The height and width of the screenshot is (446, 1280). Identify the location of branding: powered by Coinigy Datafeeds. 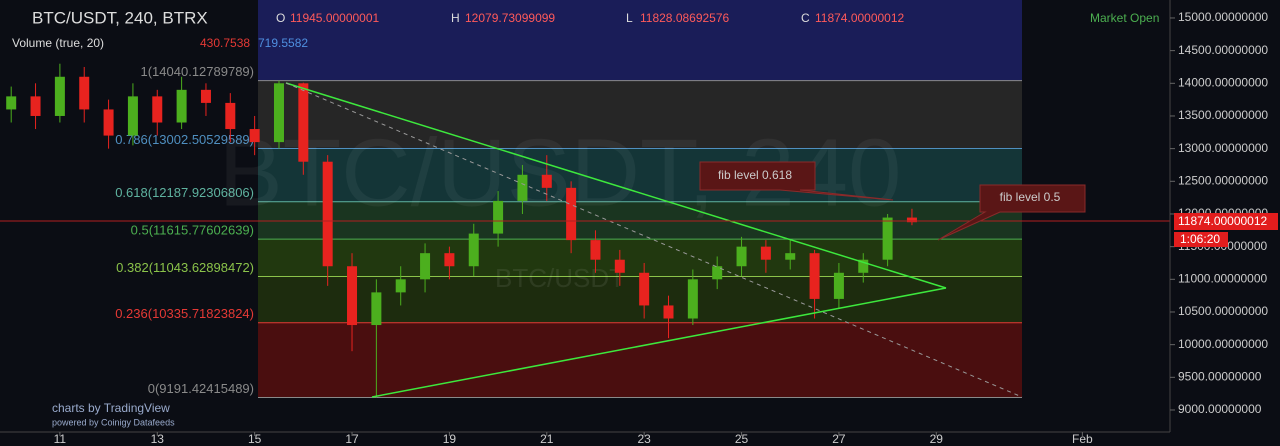
(113, 422).